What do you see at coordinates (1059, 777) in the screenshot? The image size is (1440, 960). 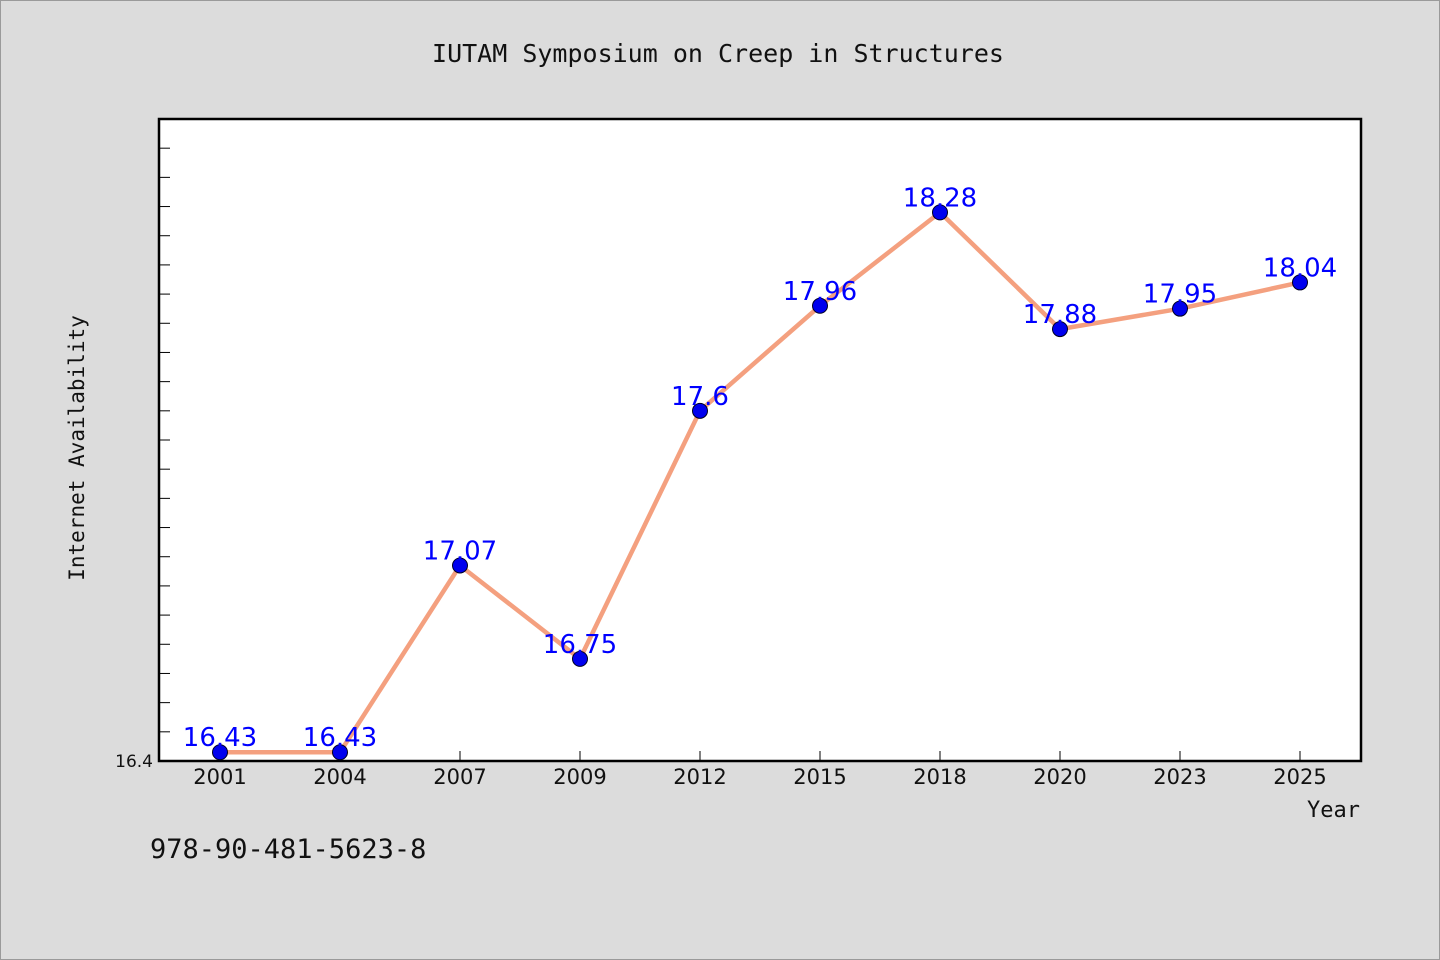 I see `x-tick-label: 2020` at bounding box center [1059, 777].